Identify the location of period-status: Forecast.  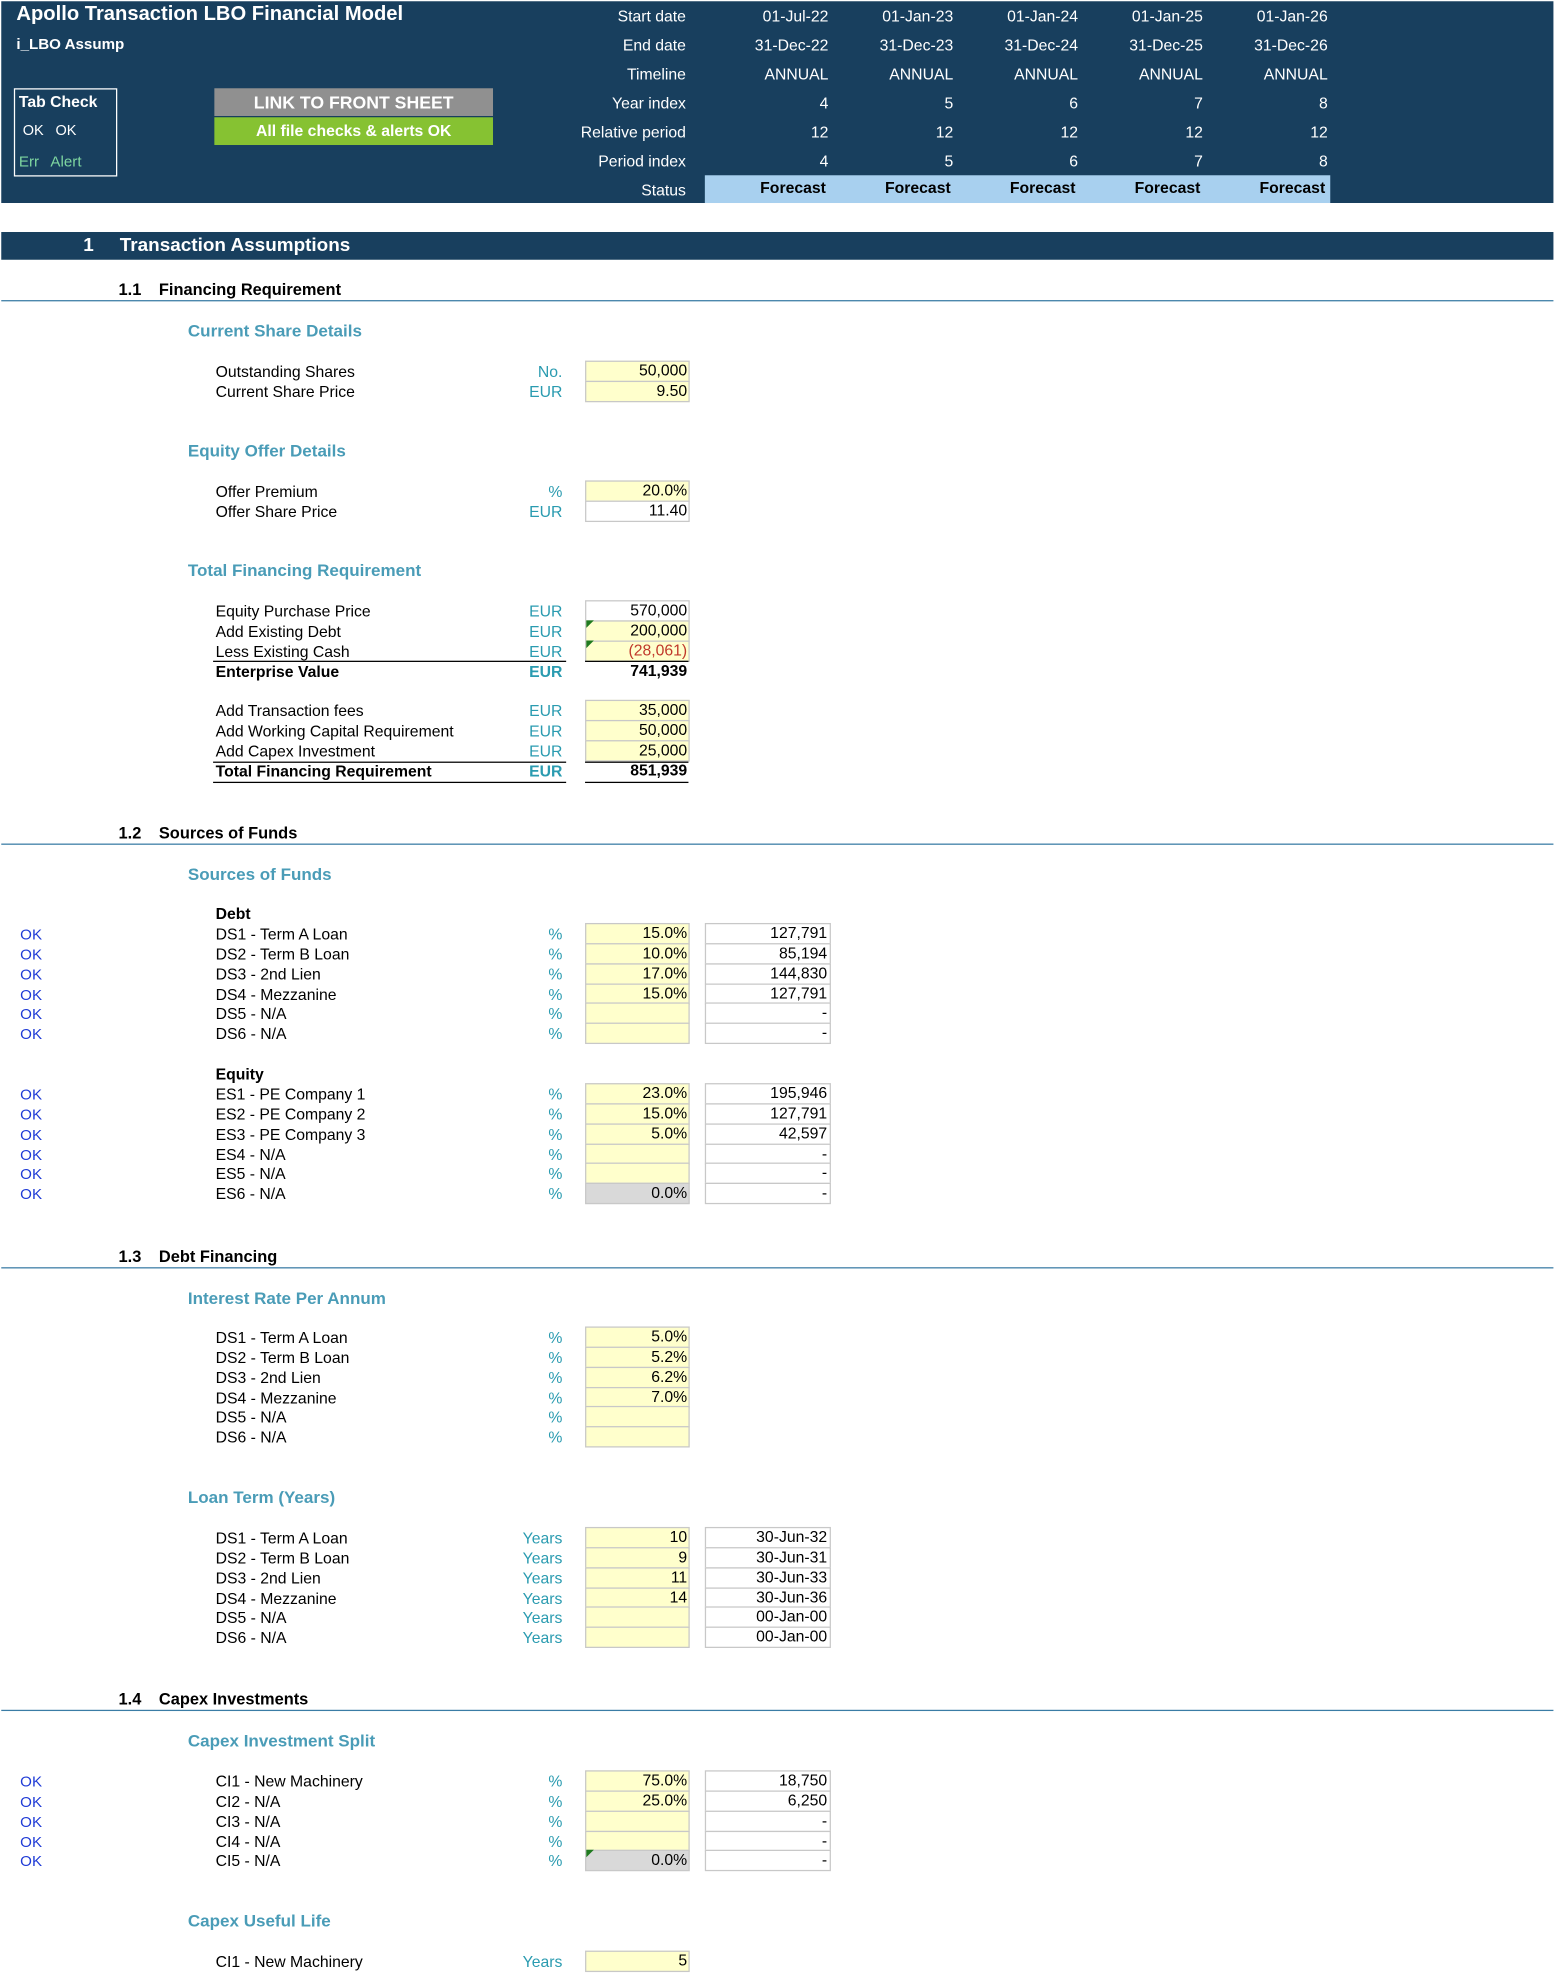
(1042, 188).